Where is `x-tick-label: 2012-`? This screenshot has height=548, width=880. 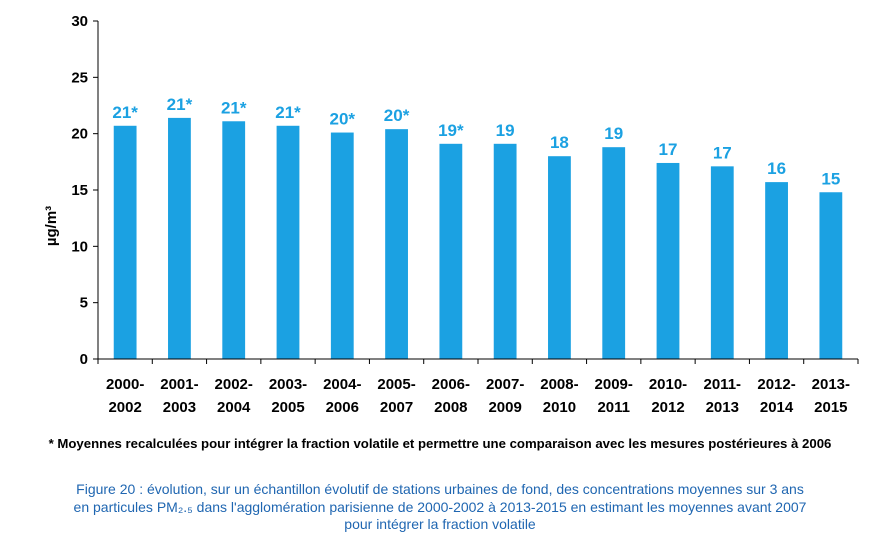 x-tick-label: 2012- is located at coordinates (776, 384).